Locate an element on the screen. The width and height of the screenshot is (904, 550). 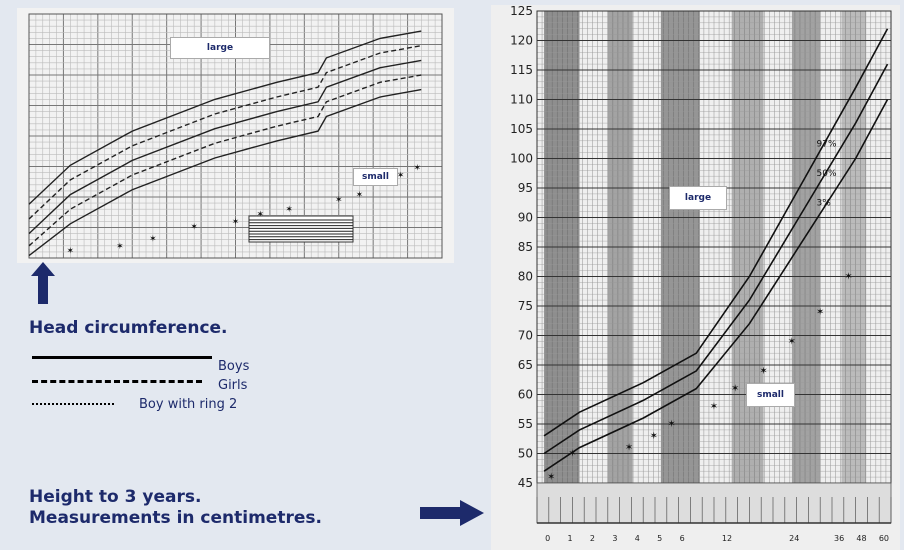
height-ytick-11: 100 is located at coordinates (521, 159).